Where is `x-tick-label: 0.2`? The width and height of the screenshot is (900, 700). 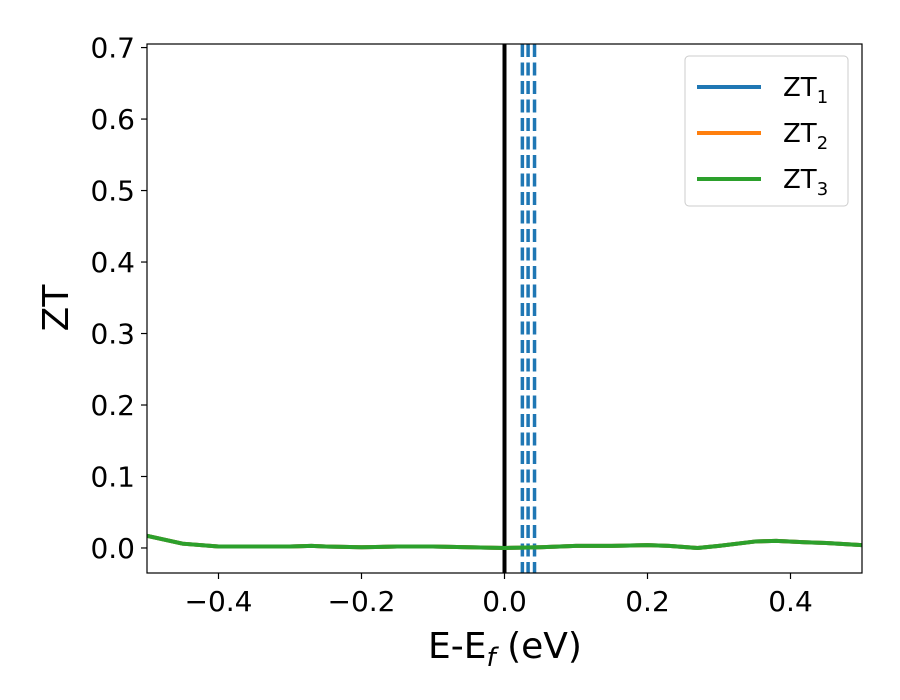 x-tick-label: 0.2 is located at coordinates (647, 601).